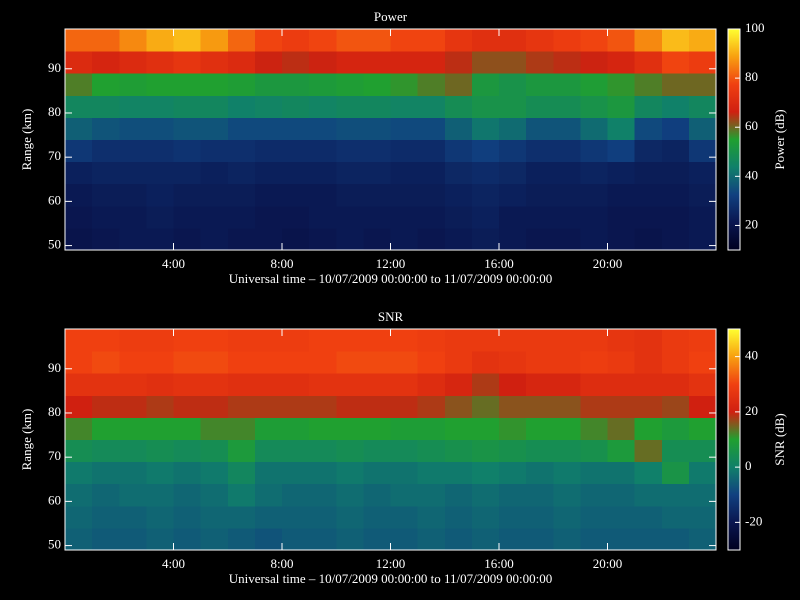  What do you see at coordinates (54, 67) in the screenshot?
I see `y-tick-label: 90` at bounding box center [54, 67].